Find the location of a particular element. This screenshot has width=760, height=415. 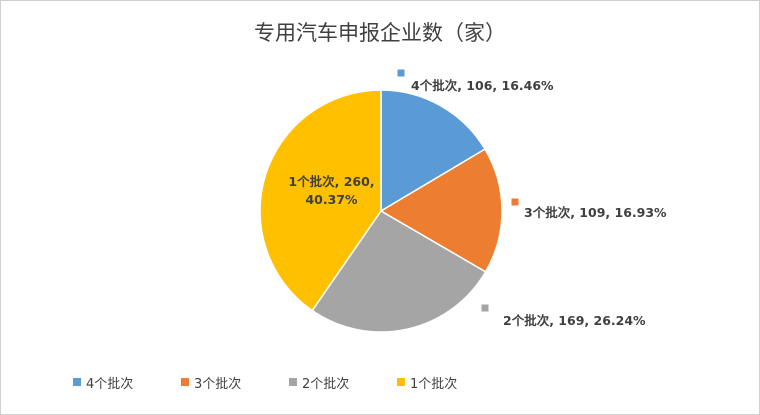

data-label: 1个批次, 260, 40.37% is located at coordinates (331, 190).